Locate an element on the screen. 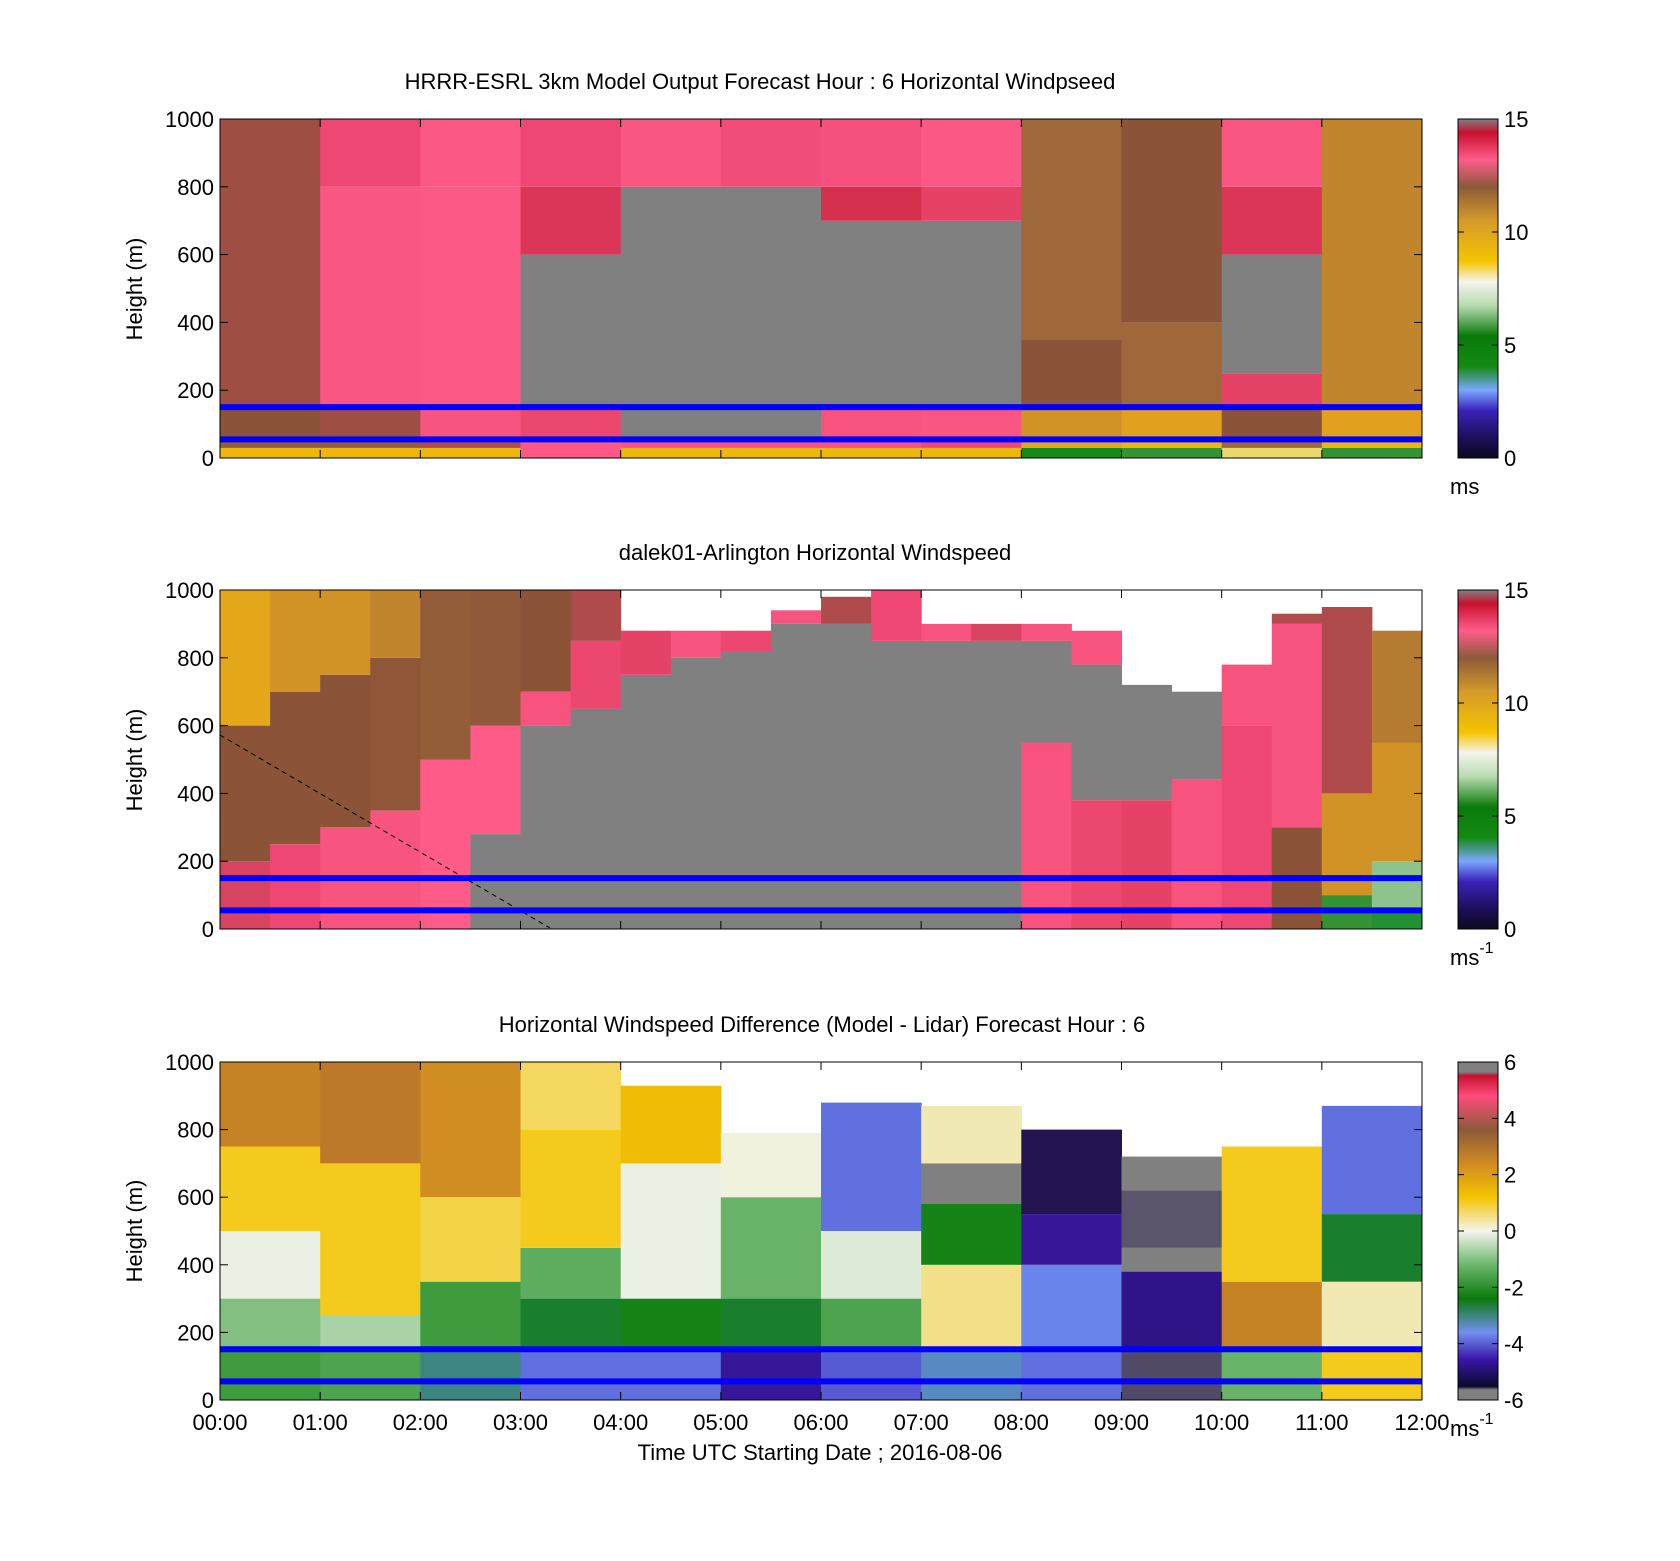  x-tick-label: 03:00 is located at coordinates (520, 1422).